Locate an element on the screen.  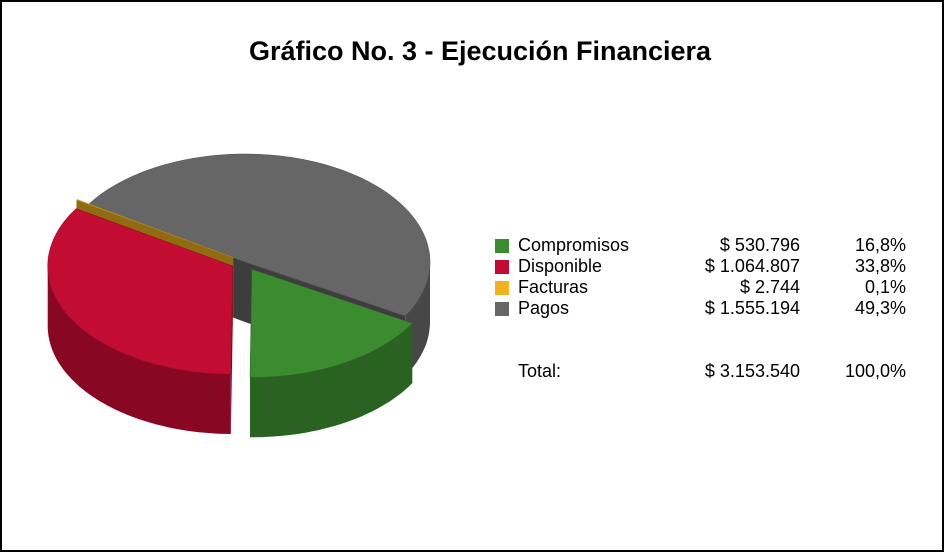
legend-value: $ 1.555.194 is located at coordinates (752, 308).